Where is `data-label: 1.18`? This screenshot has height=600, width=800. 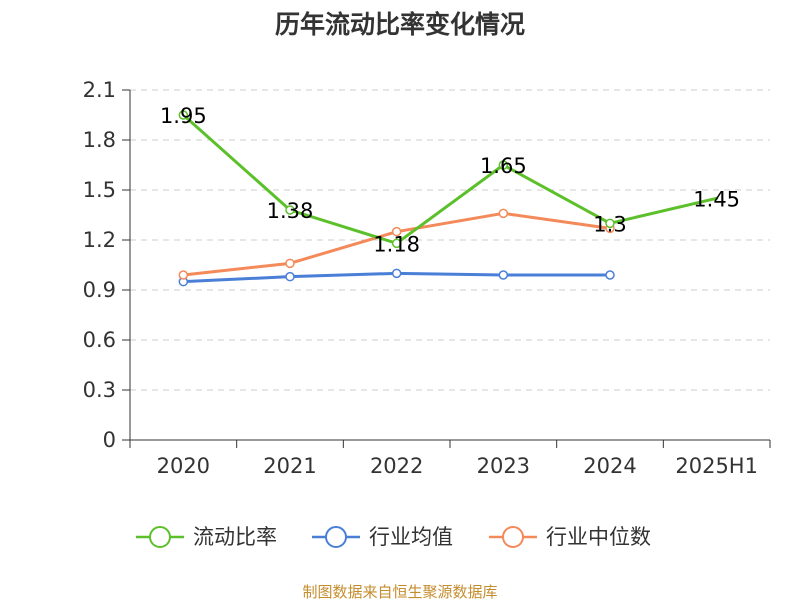 data-label: 1.18 is located at coordinates (396, 244).